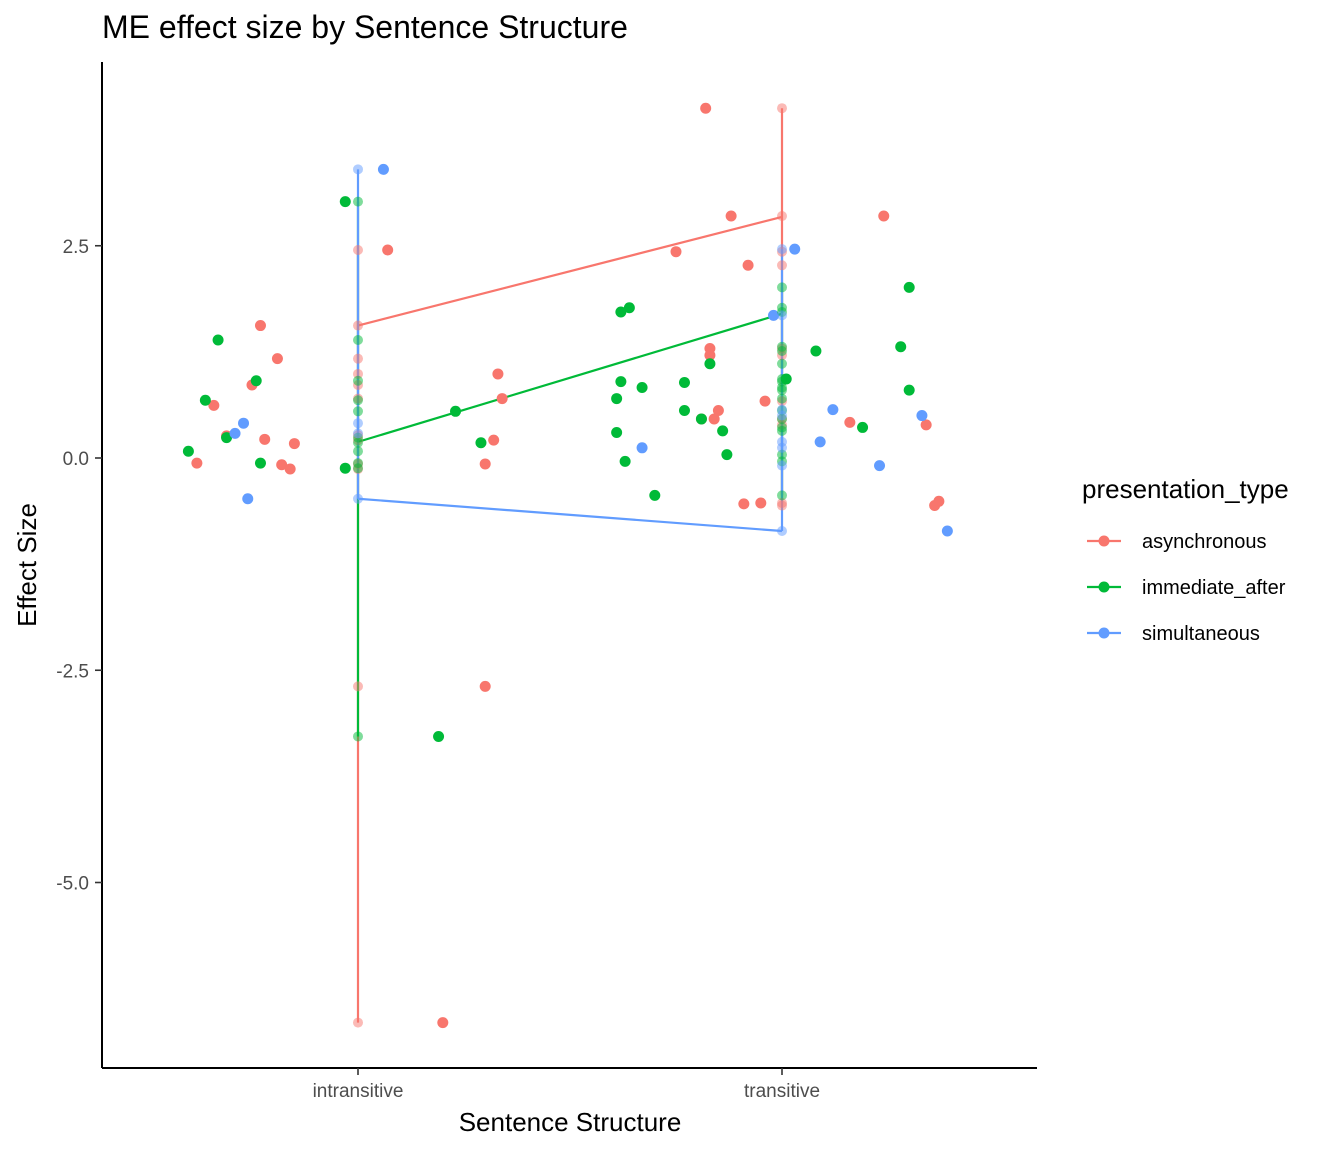  I want to click on legend-item-immediate_after: immediate_after, so click(1186, 588).